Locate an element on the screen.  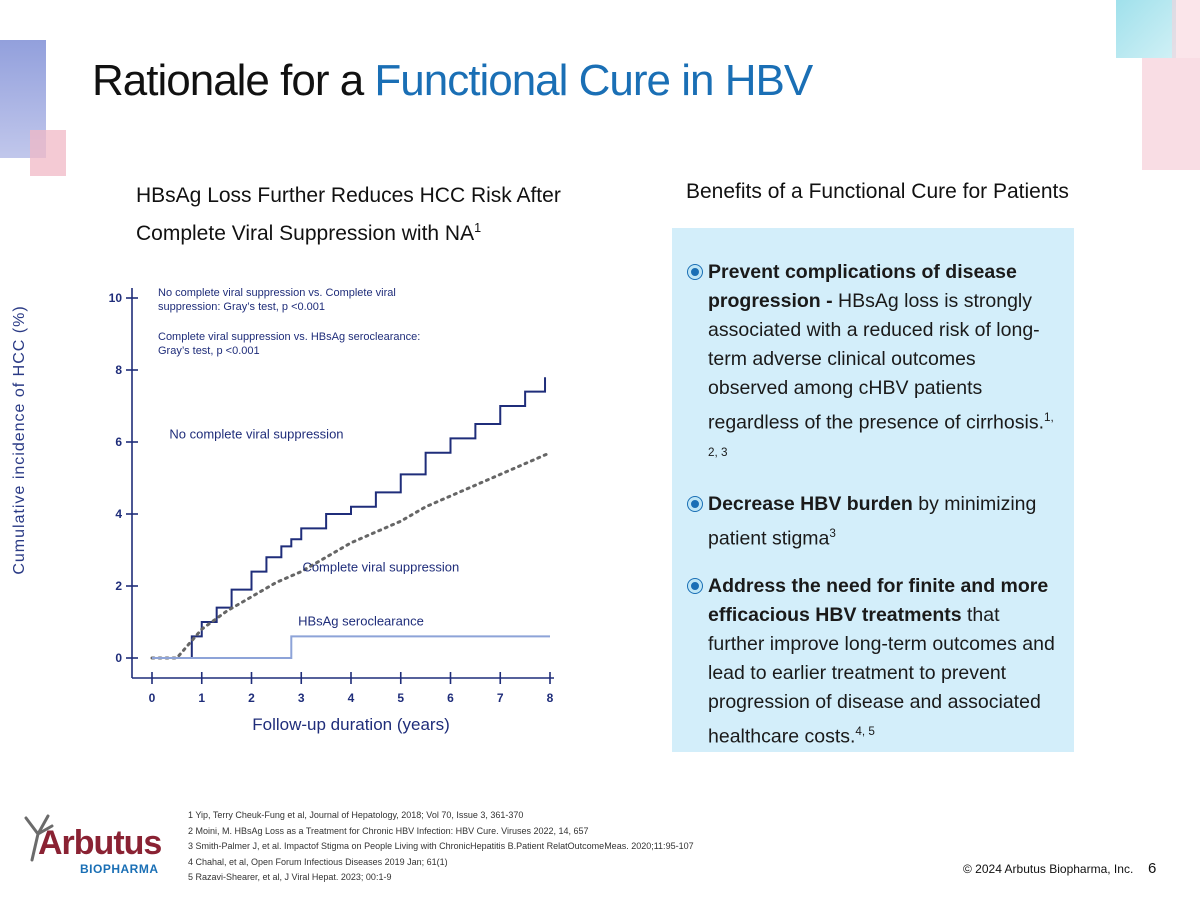
x-tick-label: 2 is located at coordinates (251, 698).